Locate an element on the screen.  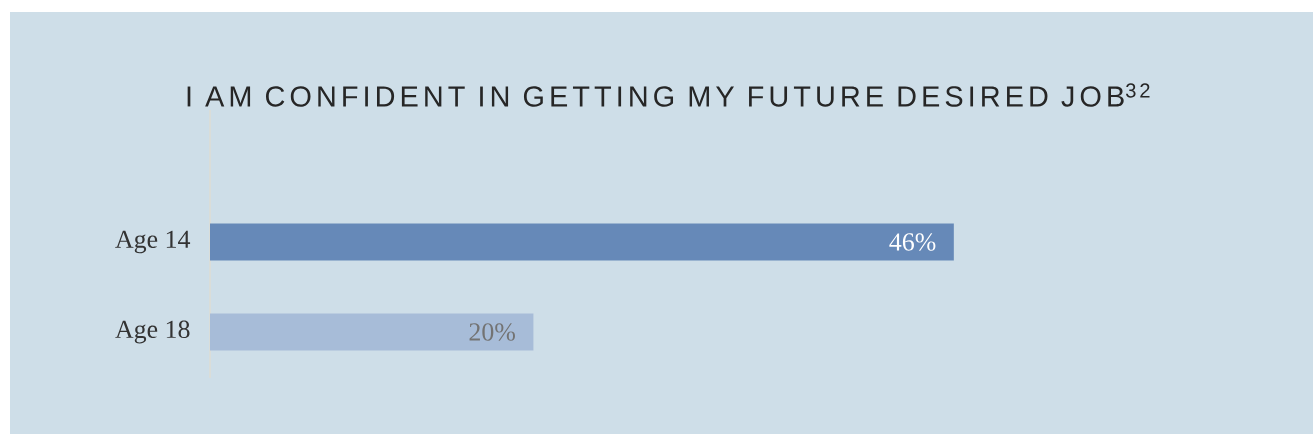
y-tick-label: Age 14 is located at coordinates (153, 242).